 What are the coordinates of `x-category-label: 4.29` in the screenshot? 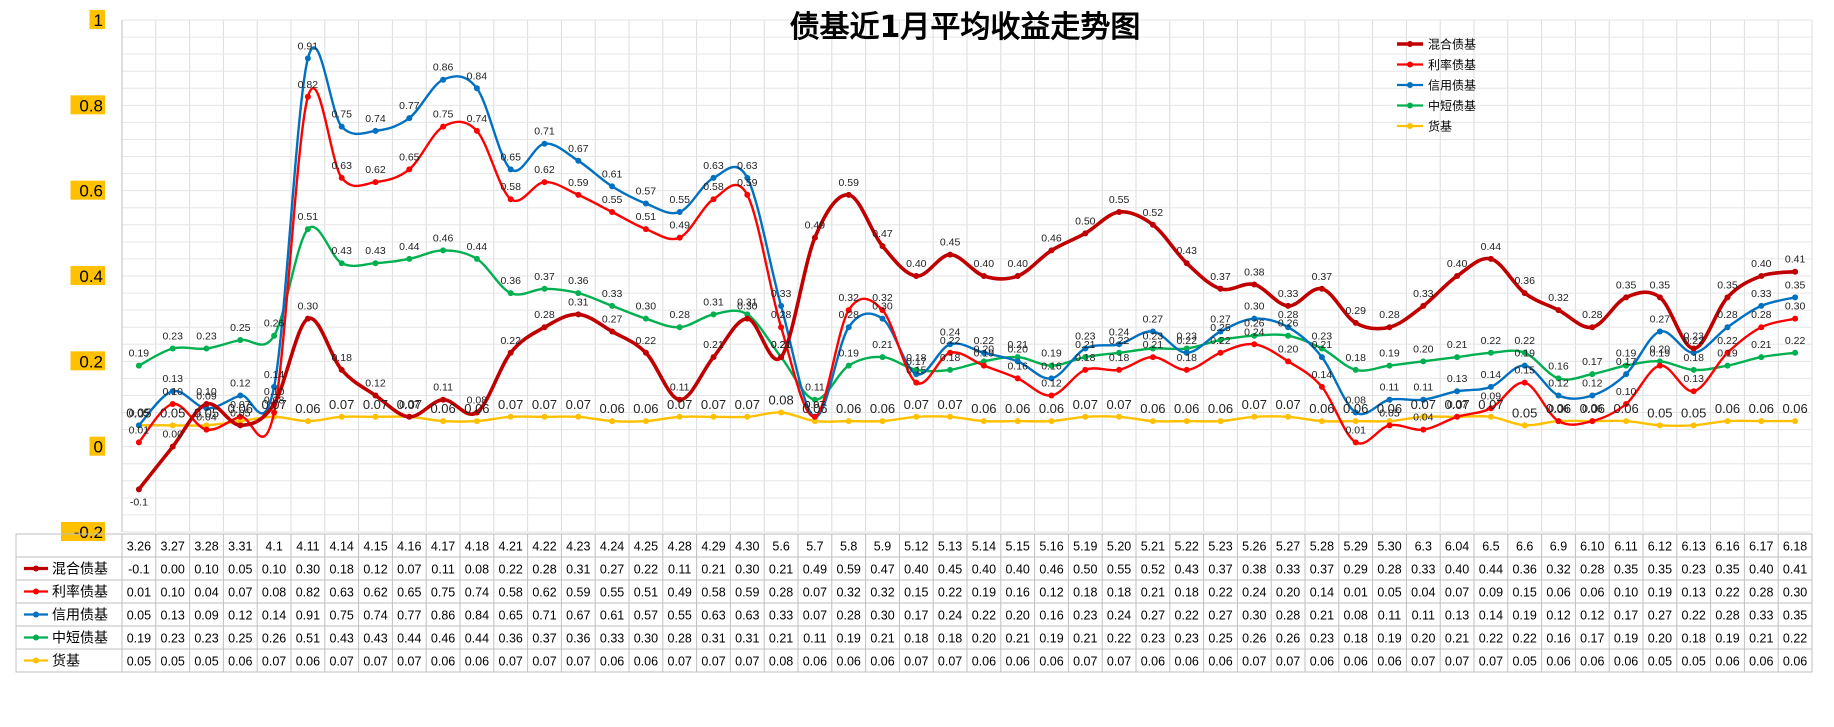 It's located at (713, 547).